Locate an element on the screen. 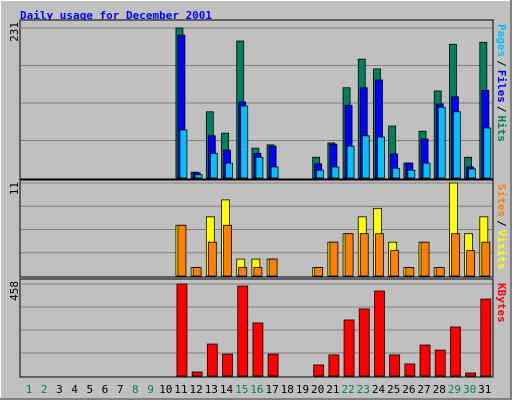  x-tick-label: 7 is located at coordinates (120, 389).